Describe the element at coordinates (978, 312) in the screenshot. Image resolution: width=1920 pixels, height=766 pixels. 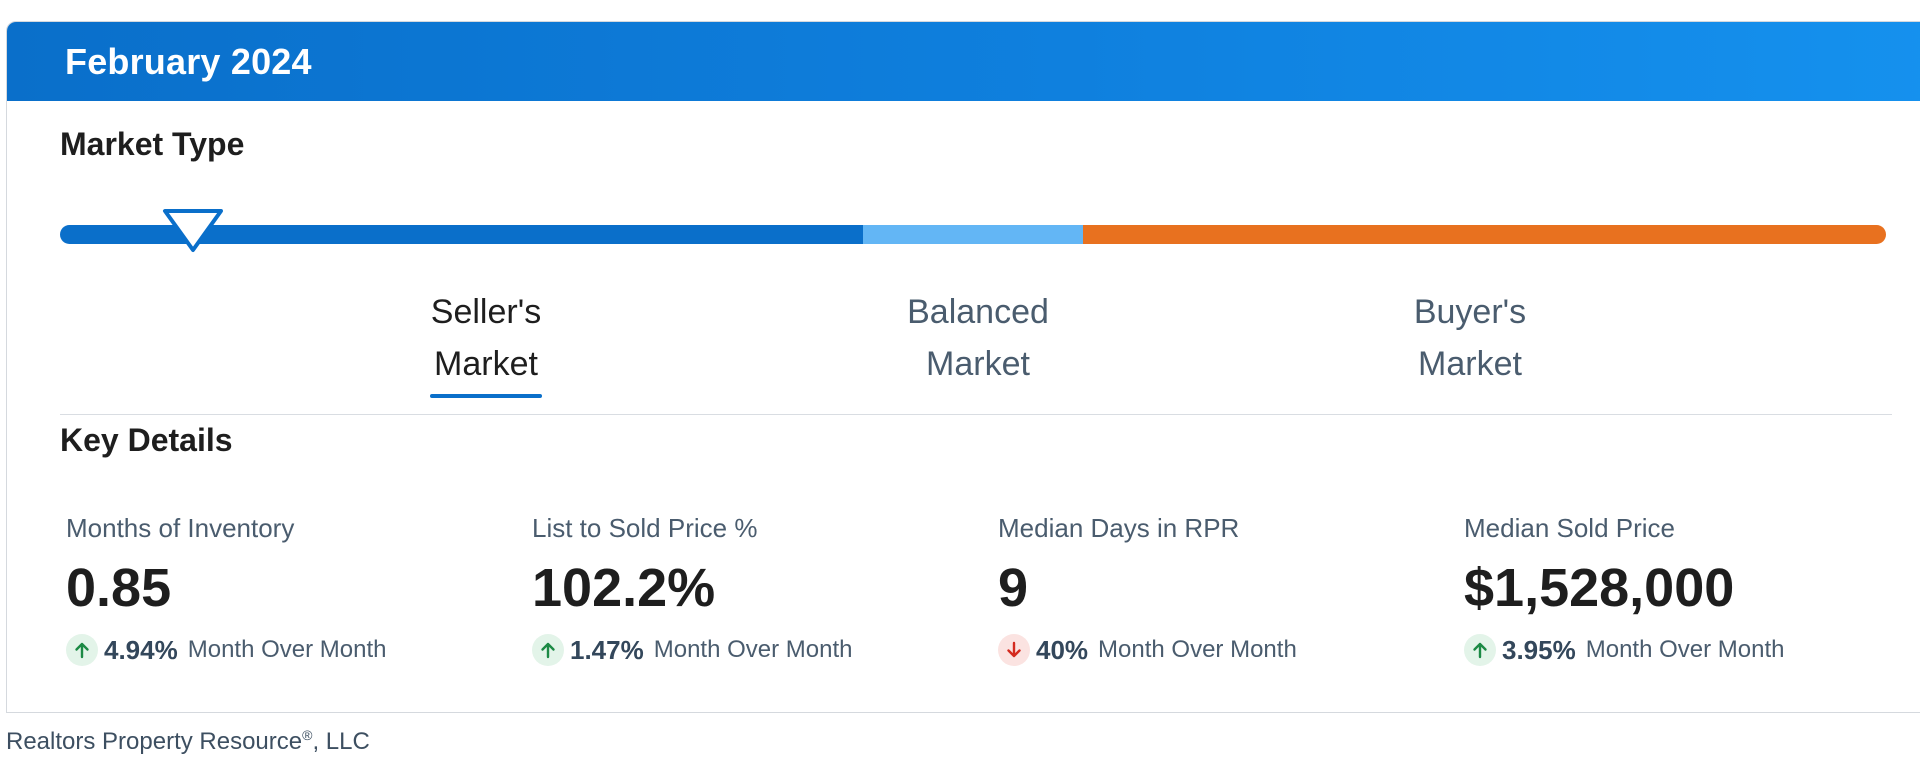
I see `market-label-balanced-line1: Balanced` at that location.